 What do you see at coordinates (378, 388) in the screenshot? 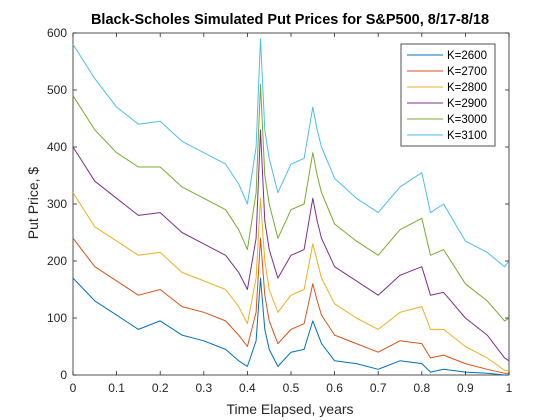
I see `x-tick-label: 0.7` at bounding box center [378, 388].